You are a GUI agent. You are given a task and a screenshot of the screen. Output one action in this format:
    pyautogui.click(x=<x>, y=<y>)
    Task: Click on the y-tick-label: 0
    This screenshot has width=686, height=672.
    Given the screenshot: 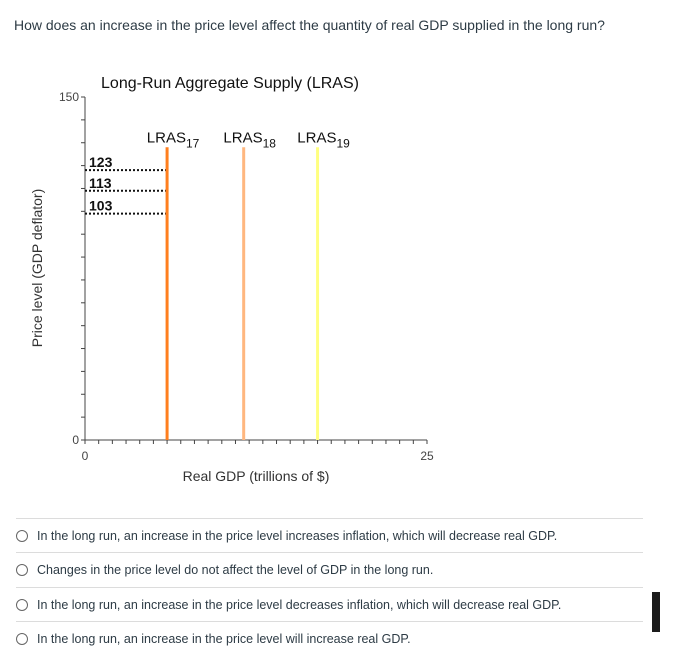 What is the action you would take?
    pyautogui.click(x=75, y=440)
    